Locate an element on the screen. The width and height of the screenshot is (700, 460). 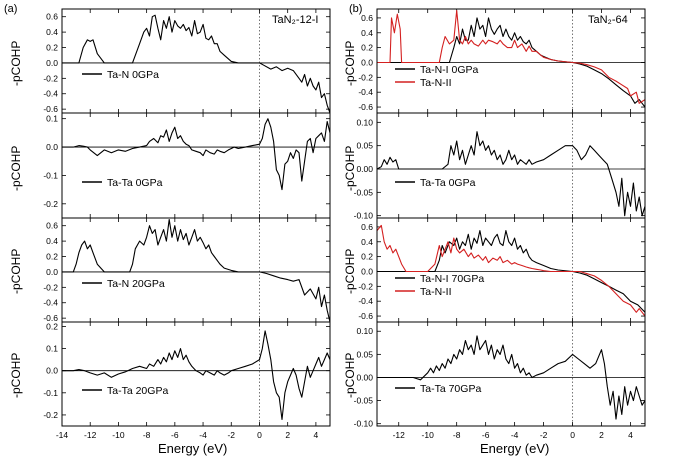
ytick-label-b-row0: 0.6 is located at coordinates (367, 18).